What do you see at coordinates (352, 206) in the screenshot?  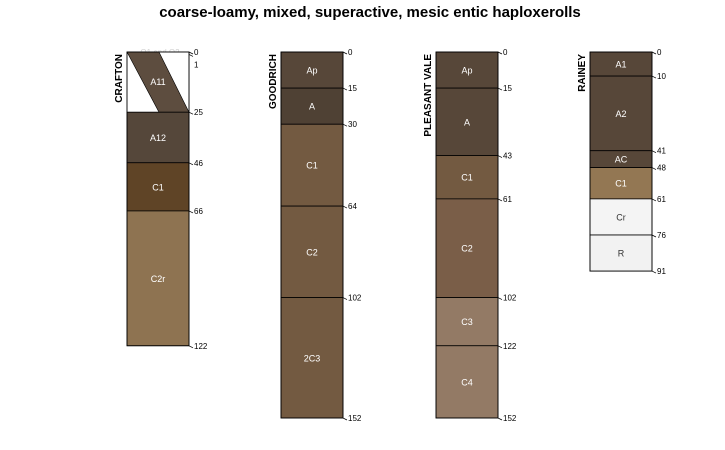 I see `depth-label: 64` at bounding box center [352, 206].